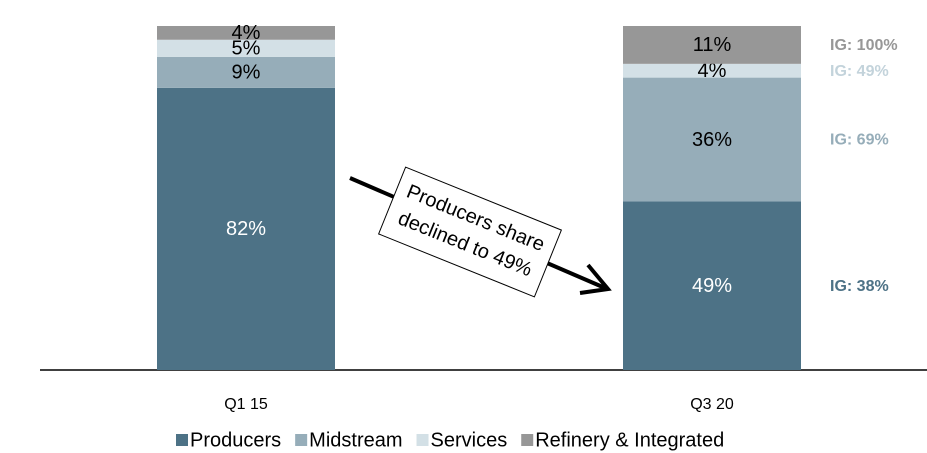 This screenshot has width=927, height=453. I want to click on legend-label: Services, so click(469, 440).